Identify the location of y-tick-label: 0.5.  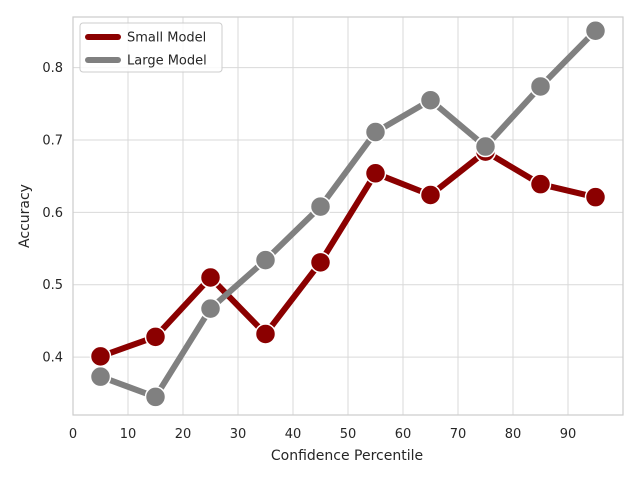
(52, 285).